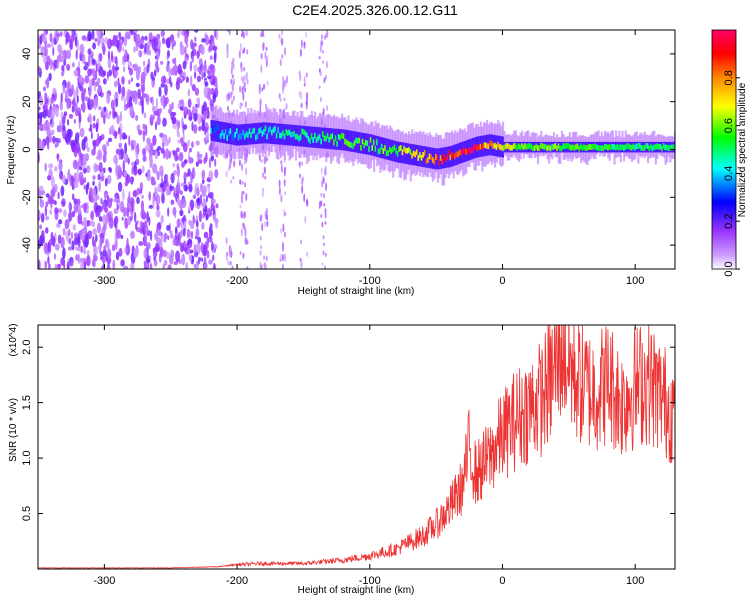  Describe the element at coordinates (27, 347) in the screenshot. I see `snr-y-tick-label: 2.0` at that location.